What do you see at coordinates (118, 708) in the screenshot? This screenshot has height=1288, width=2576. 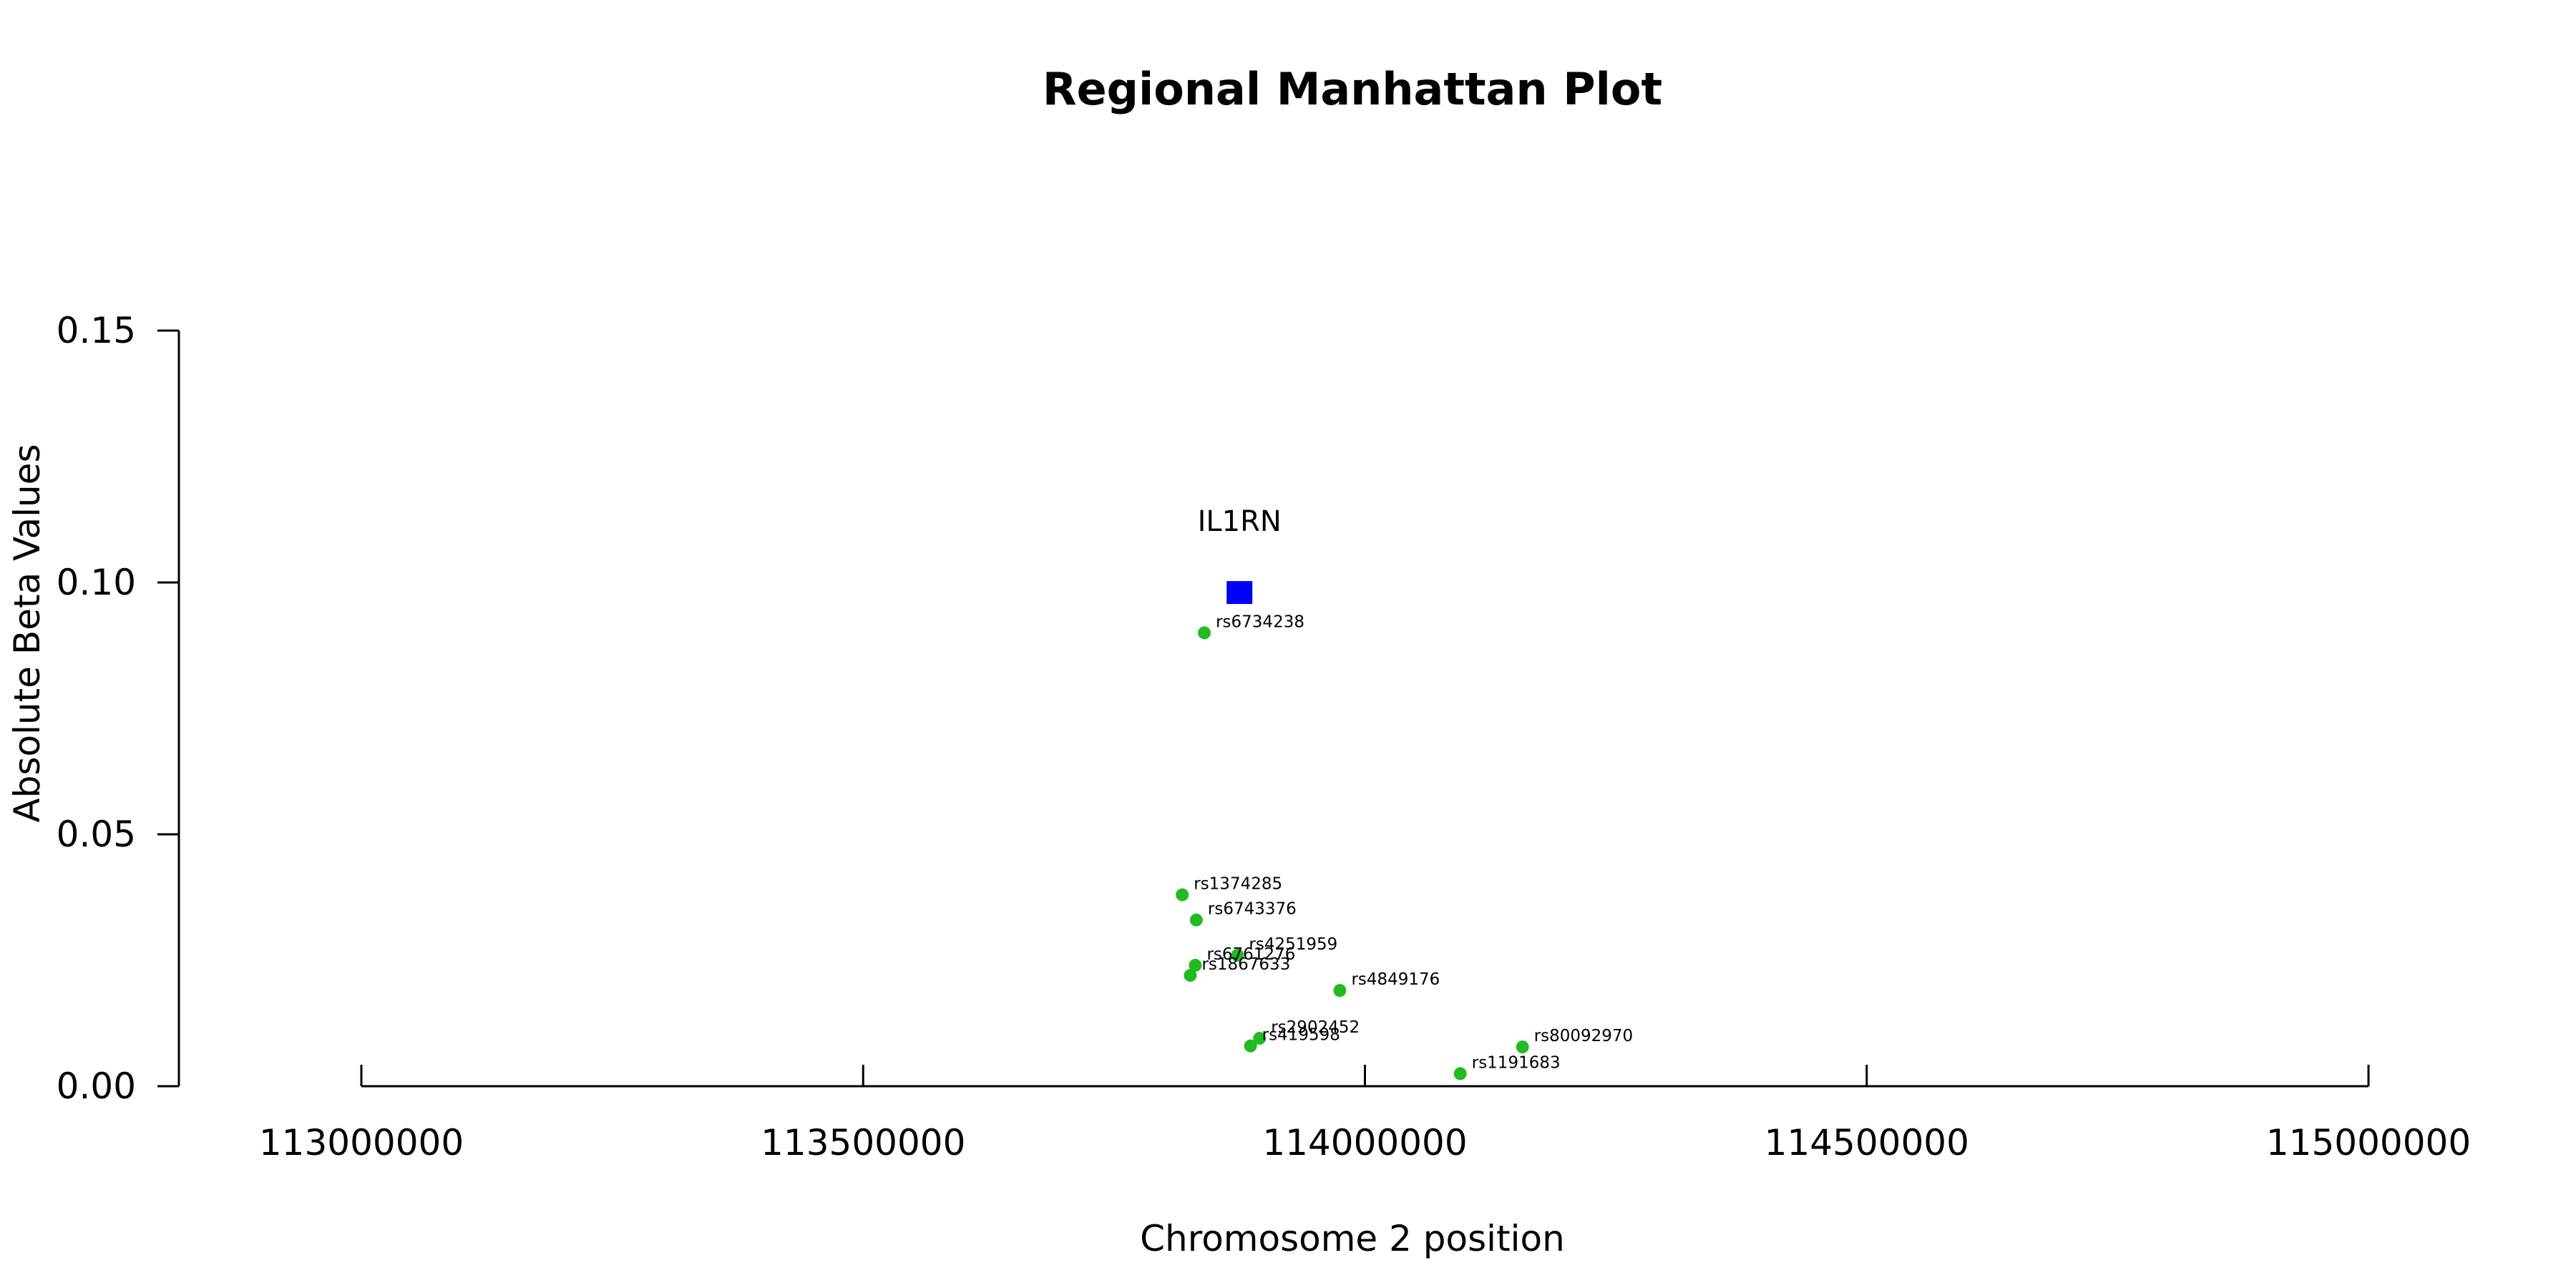 I see `y-axis: 0.00 0.05 0.10 0.15` at bounding box center [118, 708].